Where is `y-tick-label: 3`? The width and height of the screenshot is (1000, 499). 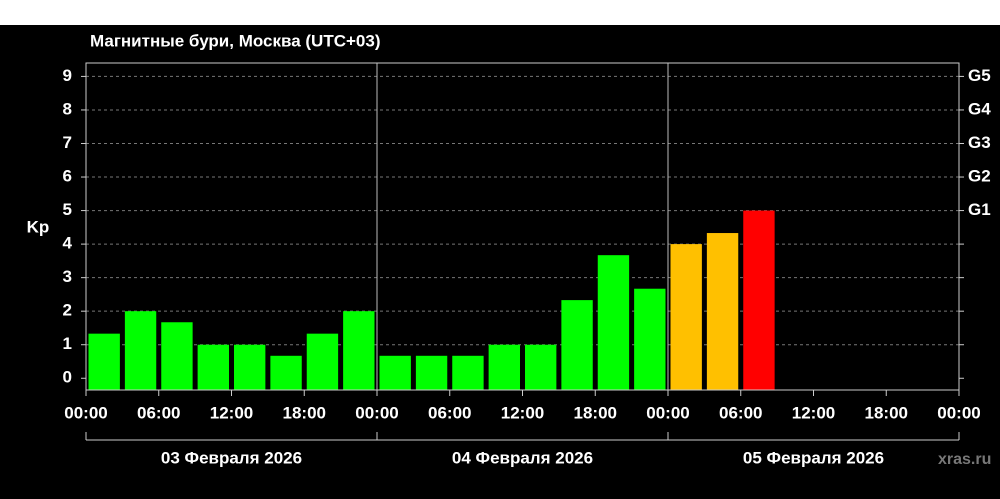
y-tick-label: 3 is located at coordinates (67, 276).